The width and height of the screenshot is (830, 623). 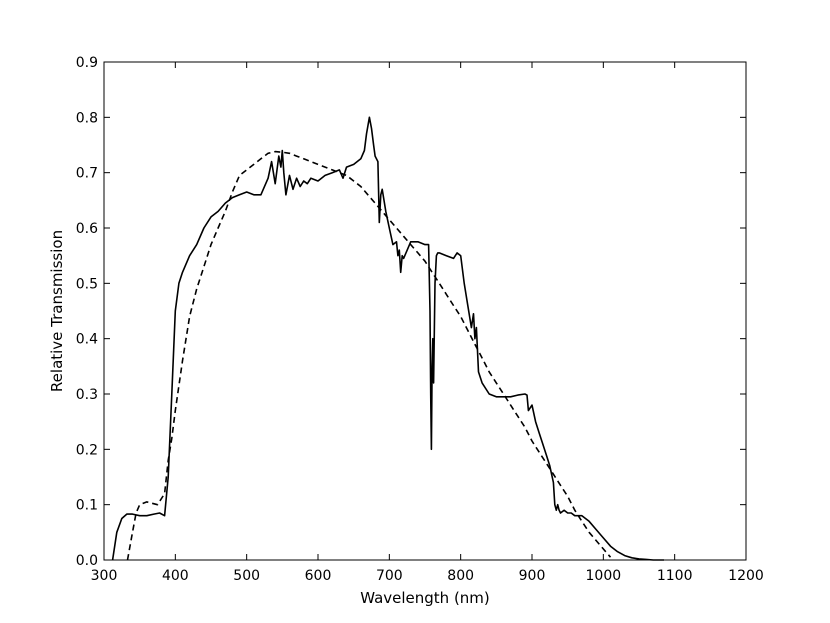 I want to click on x-tick-label: 700, so click(x=389, y=576).